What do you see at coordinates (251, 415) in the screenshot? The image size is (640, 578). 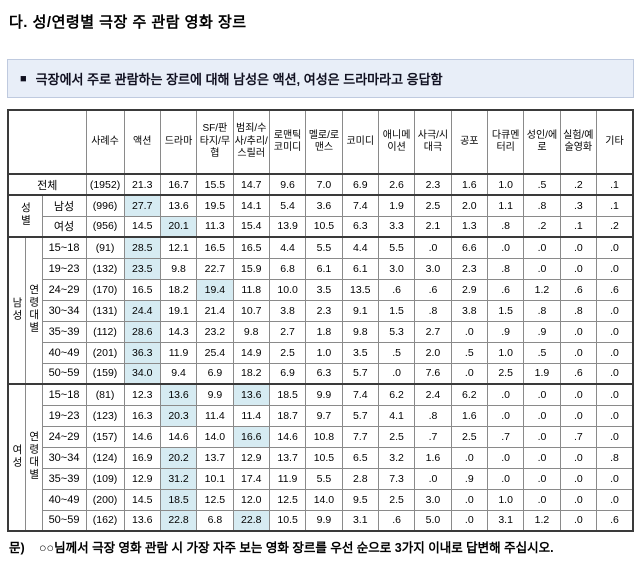 I see `value-cell: 11.4` at bounding box center [251, 415].